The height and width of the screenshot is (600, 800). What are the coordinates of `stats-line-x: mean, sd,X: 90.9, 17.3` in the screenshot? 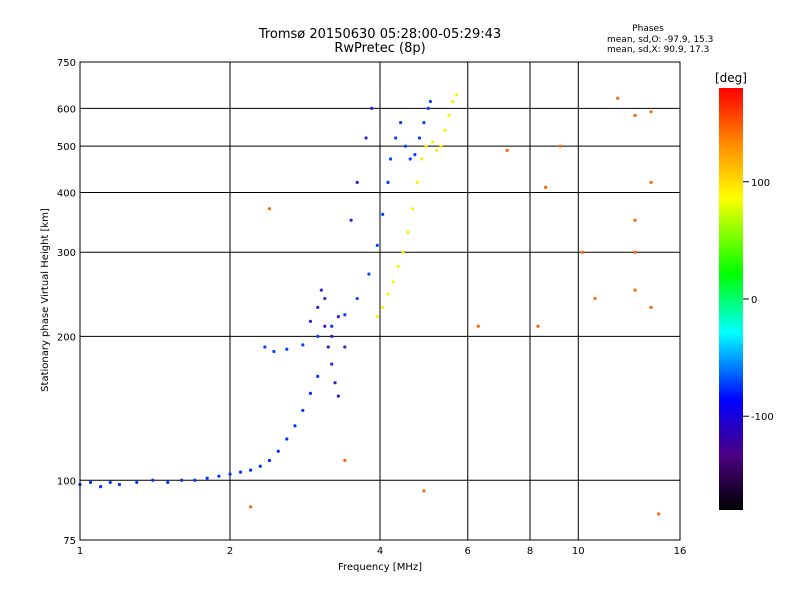 It's located at (658, 50).